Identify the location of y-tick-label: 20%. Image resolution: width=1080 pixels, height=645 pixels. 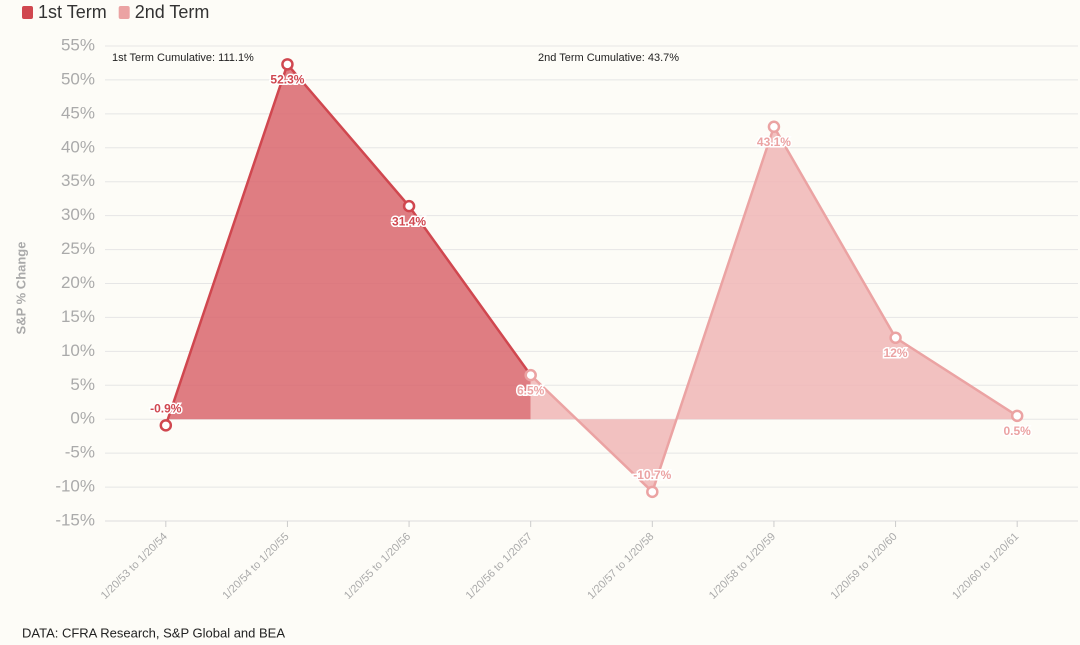
(78, 282).